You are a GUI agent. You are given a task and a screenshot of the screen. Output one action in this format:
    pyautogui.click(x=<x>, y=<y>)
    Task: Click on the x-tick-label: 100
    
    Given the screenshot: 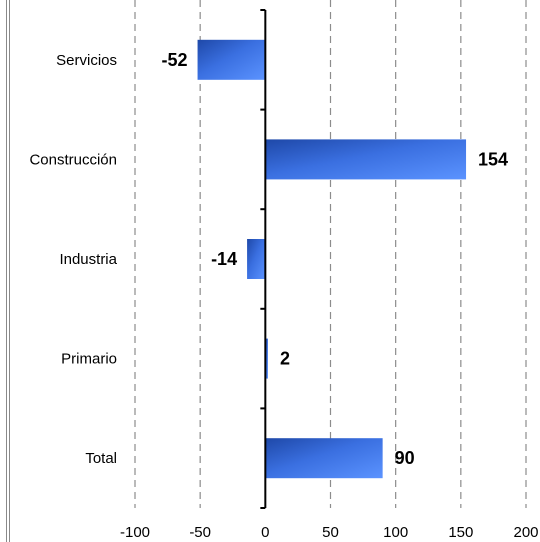 What is the action you would take?
    pyautogui.click(x=395, y=532)
    